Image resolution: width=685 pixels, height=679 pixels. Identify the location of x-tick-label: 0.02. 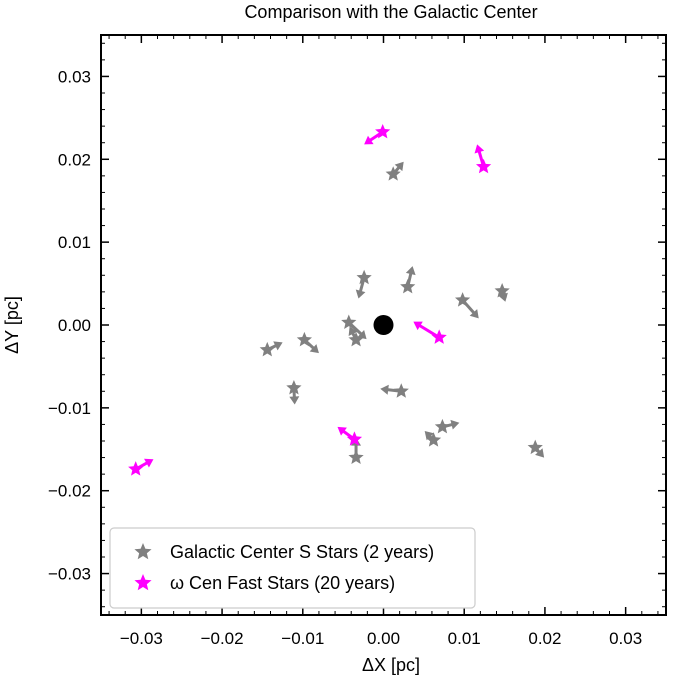
(544, 638).